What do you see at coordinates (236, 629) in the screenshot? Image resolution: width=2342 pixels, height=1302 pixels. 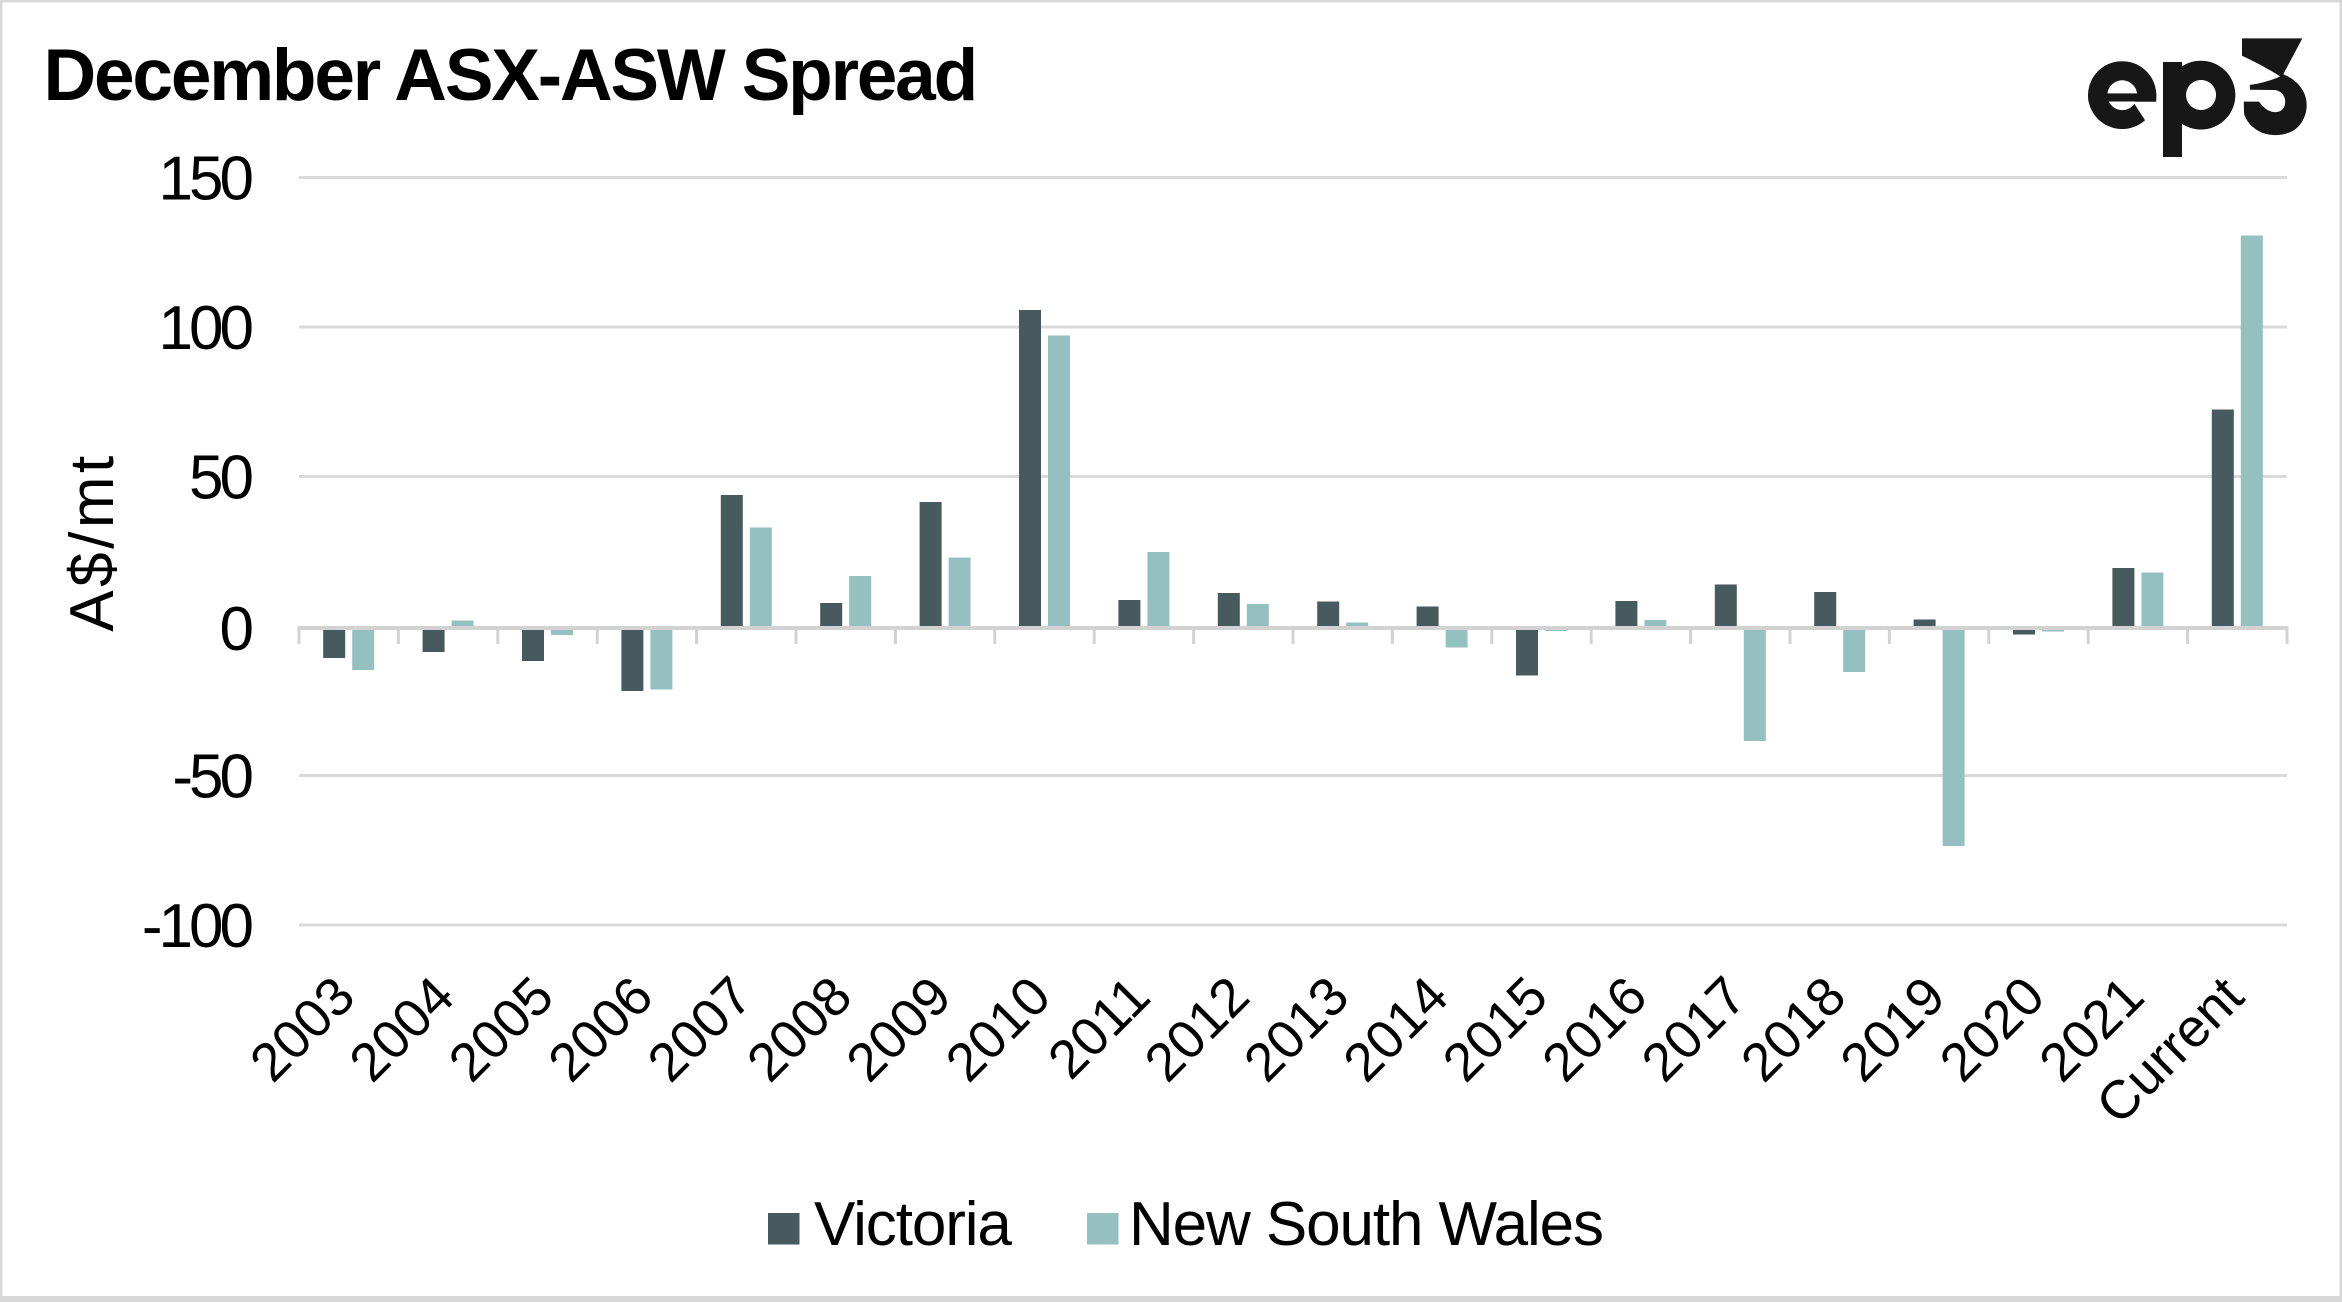 I see `svg-text: 0` at bounding box center [236, 629].